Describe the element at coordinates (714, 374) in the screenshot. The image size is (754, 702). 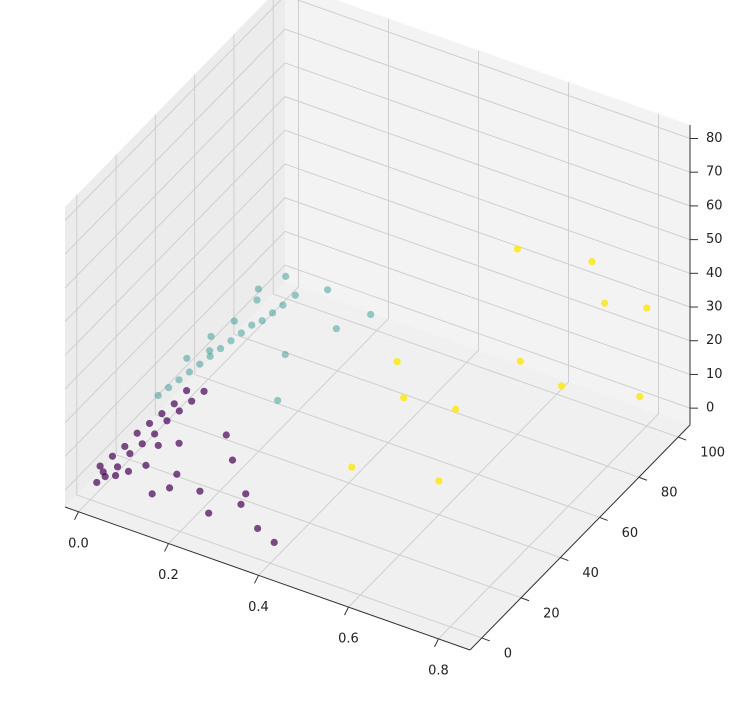
I see `z-tick-label: 10` at that location.